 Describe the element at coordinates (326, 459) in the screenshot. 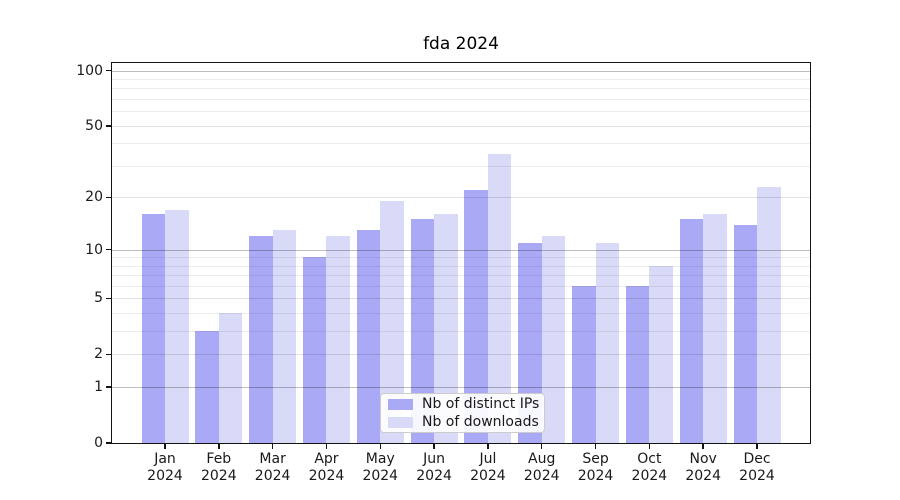

I see `x-tick-month: Apr` at that location.